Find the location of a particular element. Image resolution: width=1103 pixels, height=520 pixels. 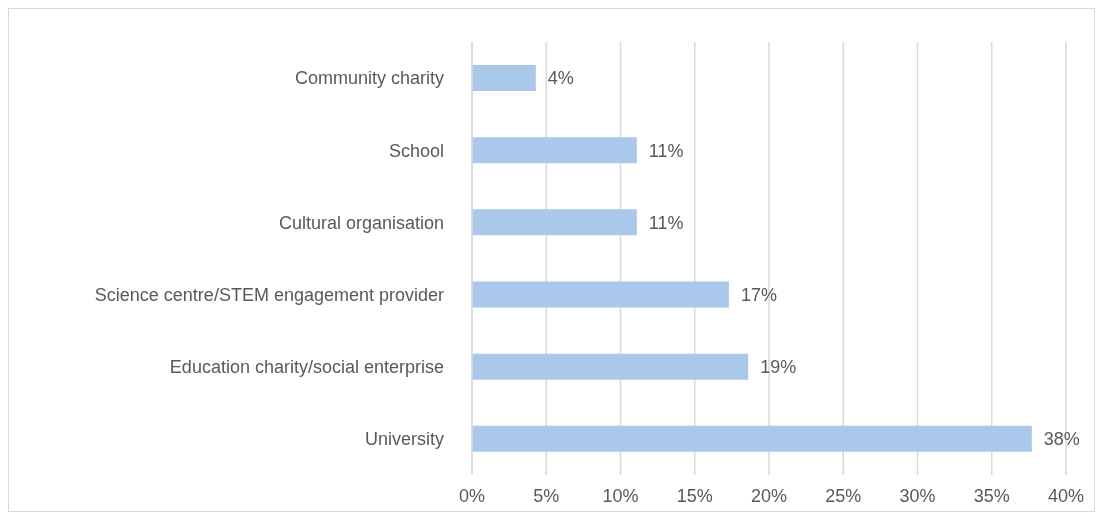

x-tick-label: 40% is located at coordinates (1066, 495).